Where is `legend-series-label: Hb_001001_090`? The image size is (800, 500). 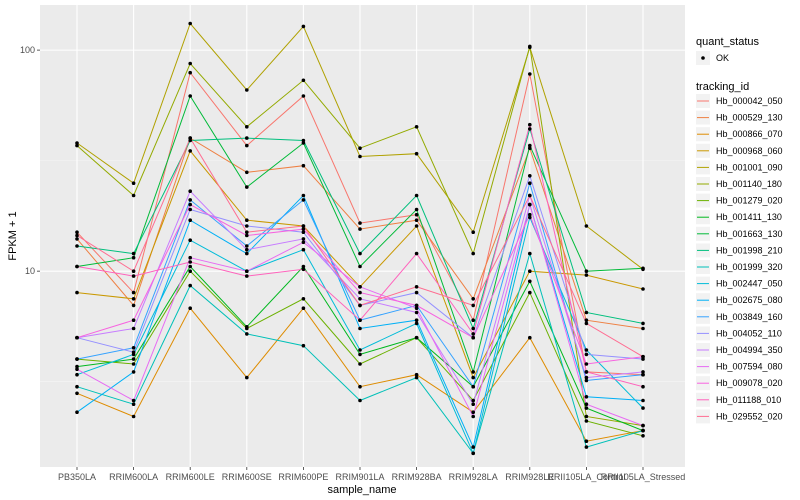
legend-series-label: Hb_001001_090 is located at coordinates (749, 167).